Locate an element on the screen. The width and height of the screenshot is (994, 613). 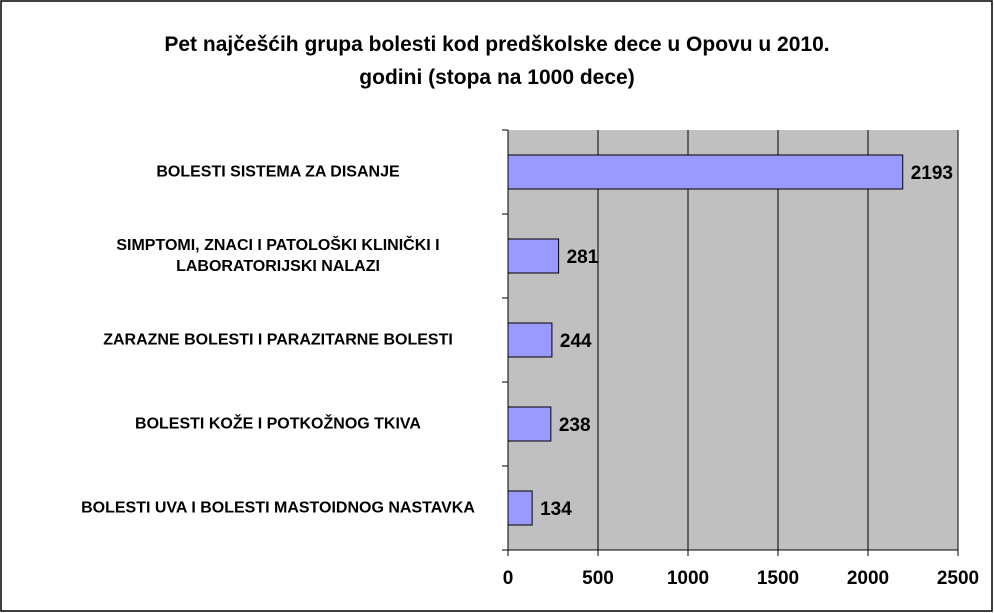
value-label: 238 is located at coordinates (575, 425).